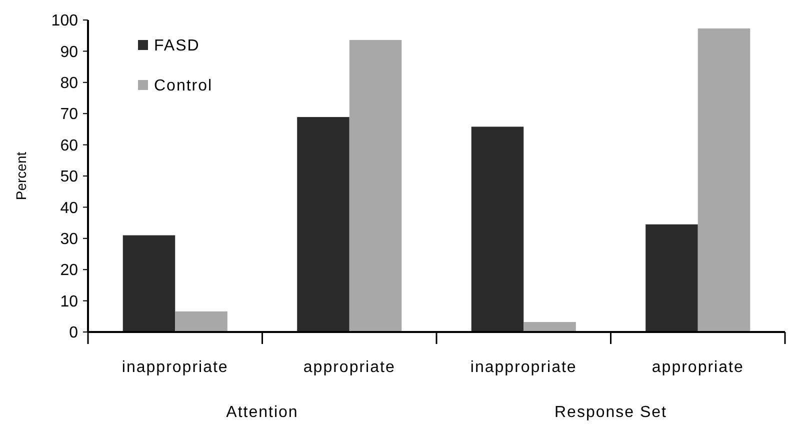 The image size is (789, 425). Describe the element at coordinates (262, 412) in the screenshot. I see `text: Attention` at that location.